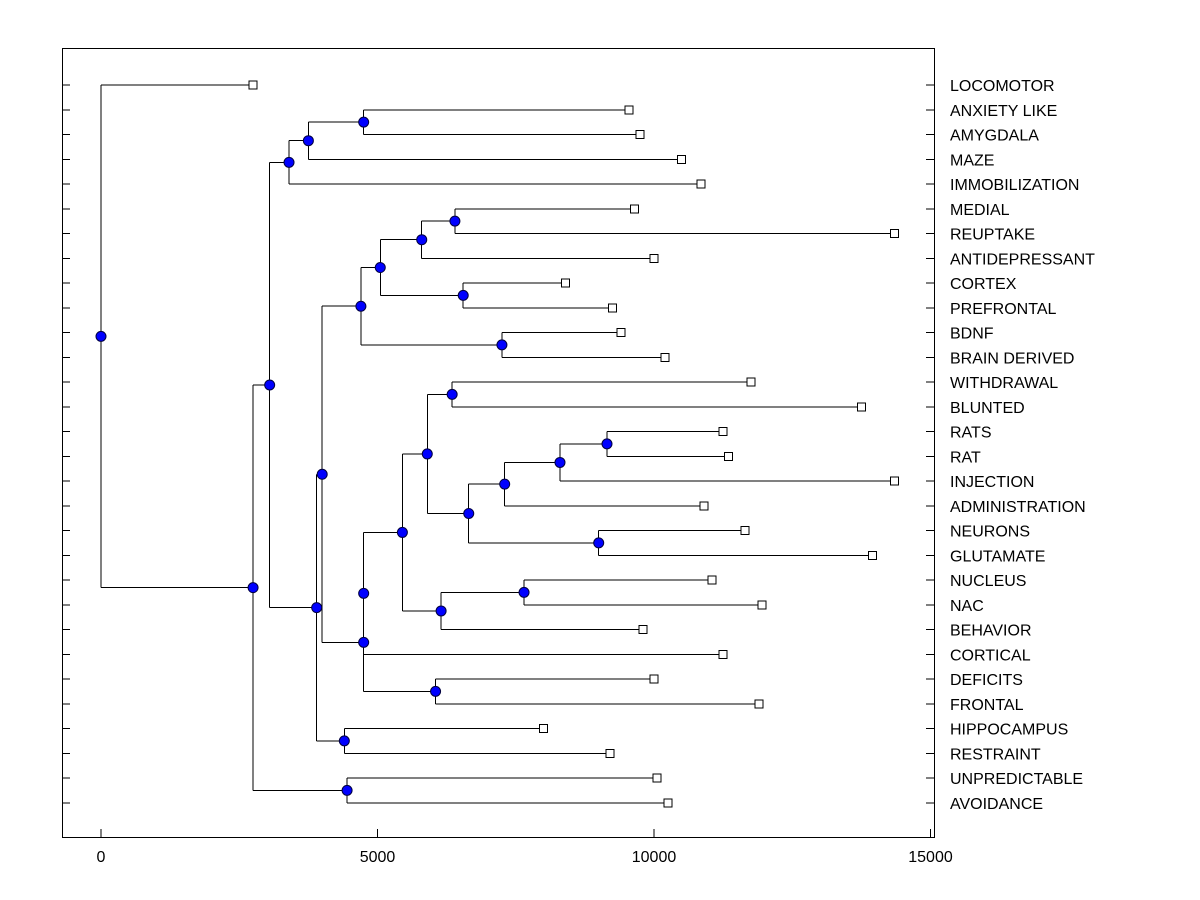 Image resolution: width=1200 pixels, height=900 pixels. I want to click on leaf-marker-restraint, so click(610, 753).